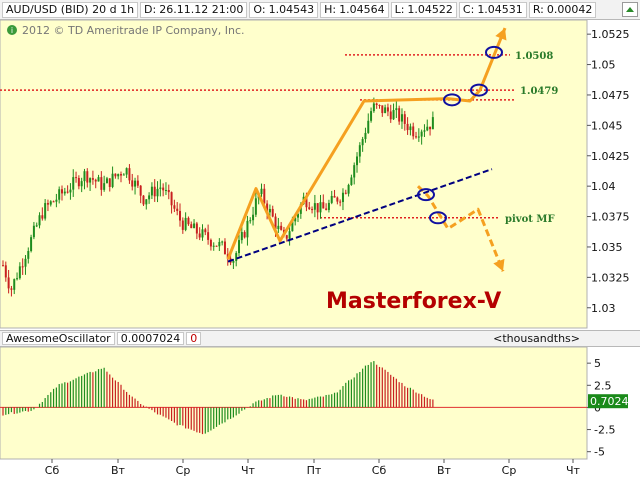 This screenshot has height=480, width=640. What do you see at coordinates (610, 217) in the screenshot?
I see `y-tick-label-6: 1.0375` at bounding box center [610, 217].